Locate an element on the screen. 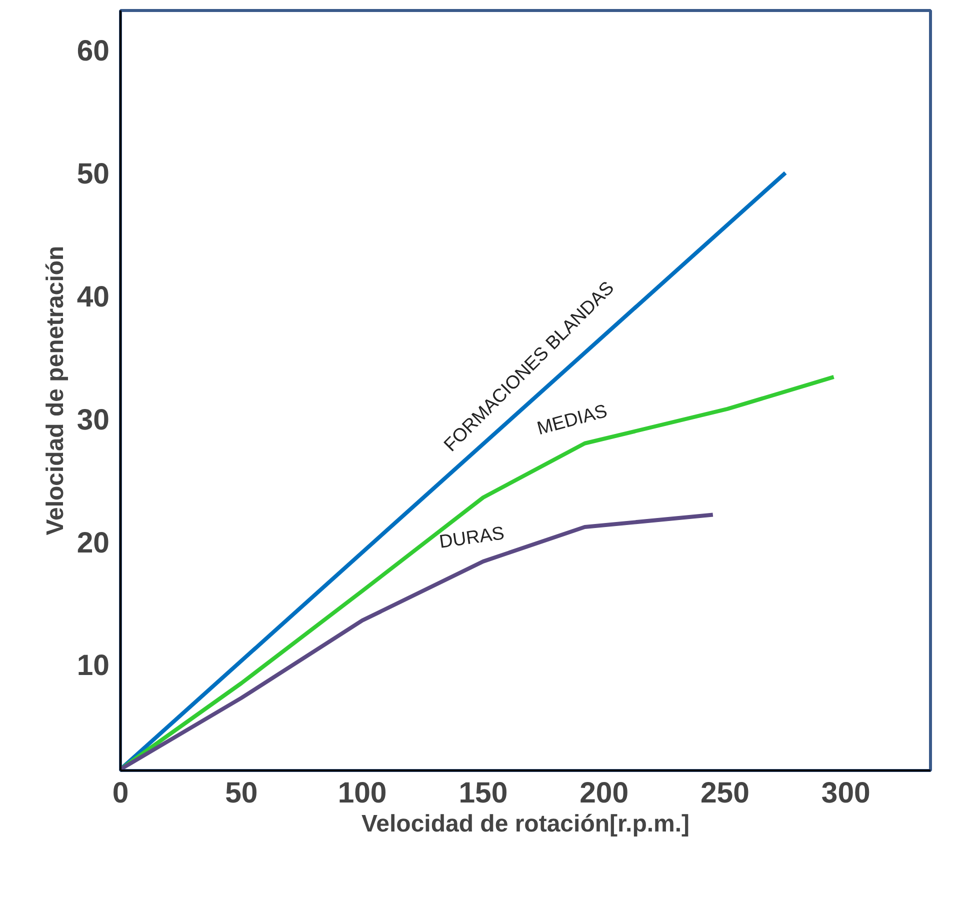 The height and width of the screenshot is (899, 980). y-tick-label: 10 is located at coordinates (93, 665).